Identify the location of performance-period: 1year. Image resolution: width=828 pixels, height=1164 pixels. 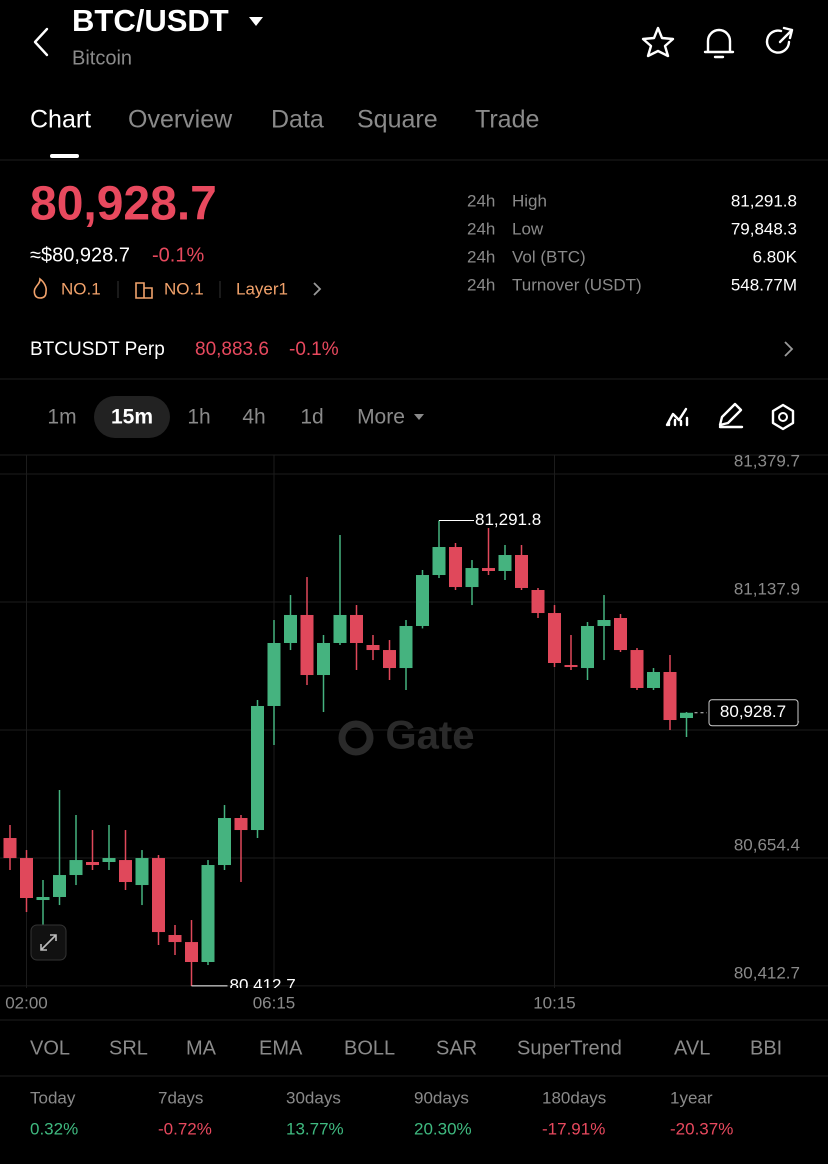
(691, 1097).